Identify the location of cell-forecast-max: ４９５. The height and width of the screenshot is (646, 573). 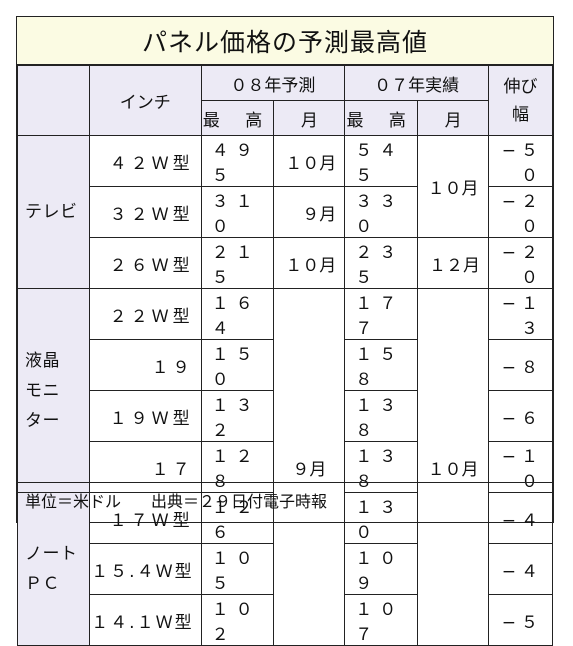
(237, 161).